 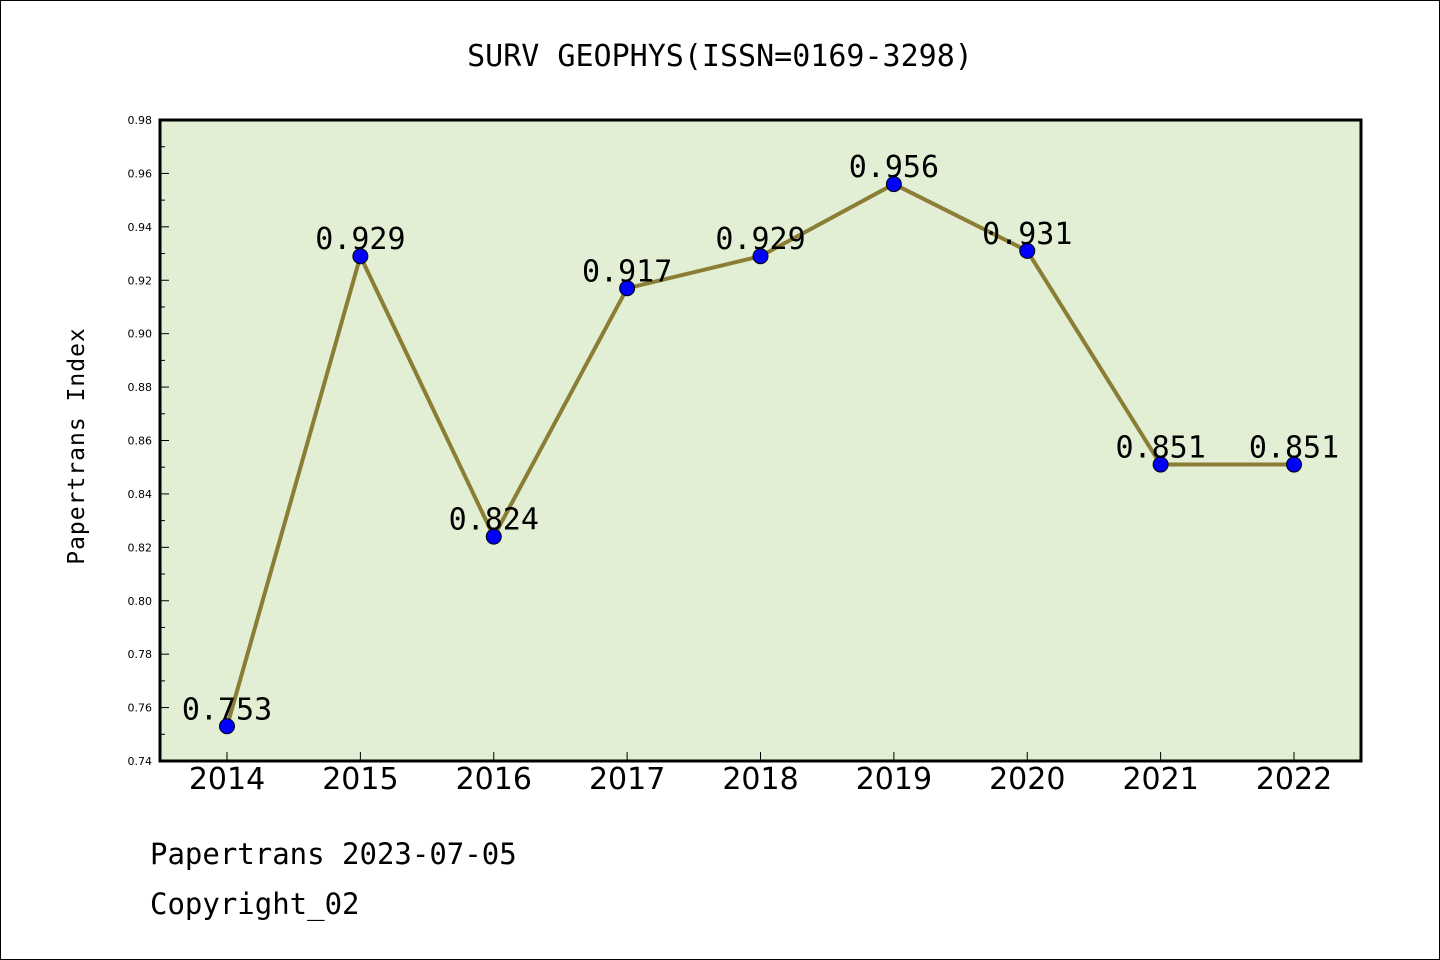 I want to click on x-tick-label: 2017, so click(x=627, y=779).